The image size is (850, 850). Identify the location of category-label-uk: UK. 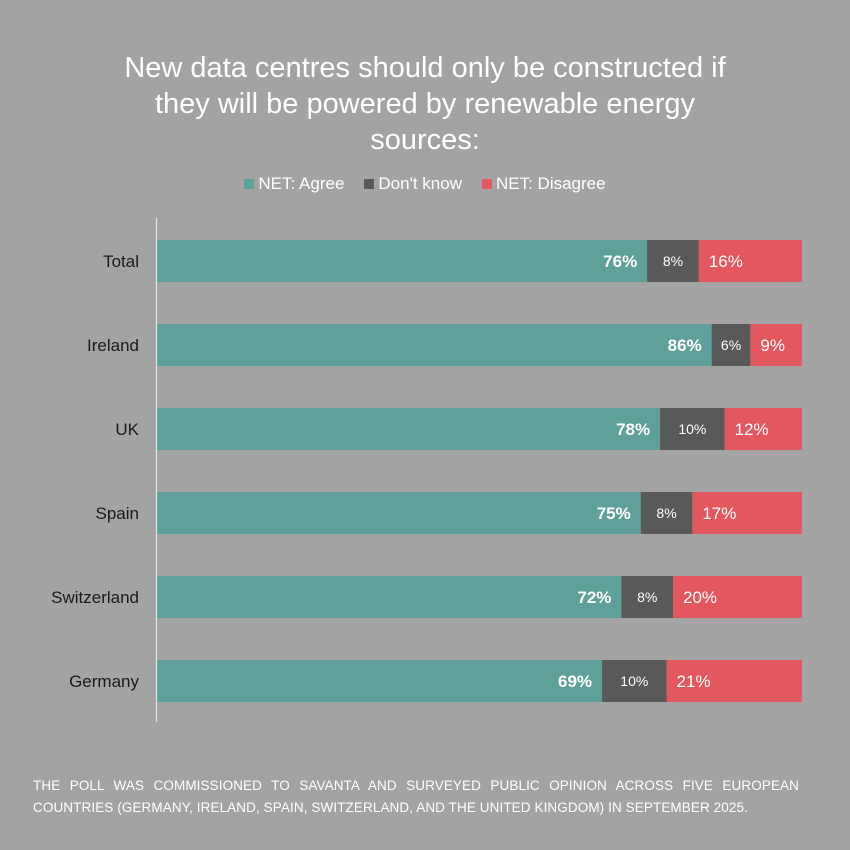
(127, 429).